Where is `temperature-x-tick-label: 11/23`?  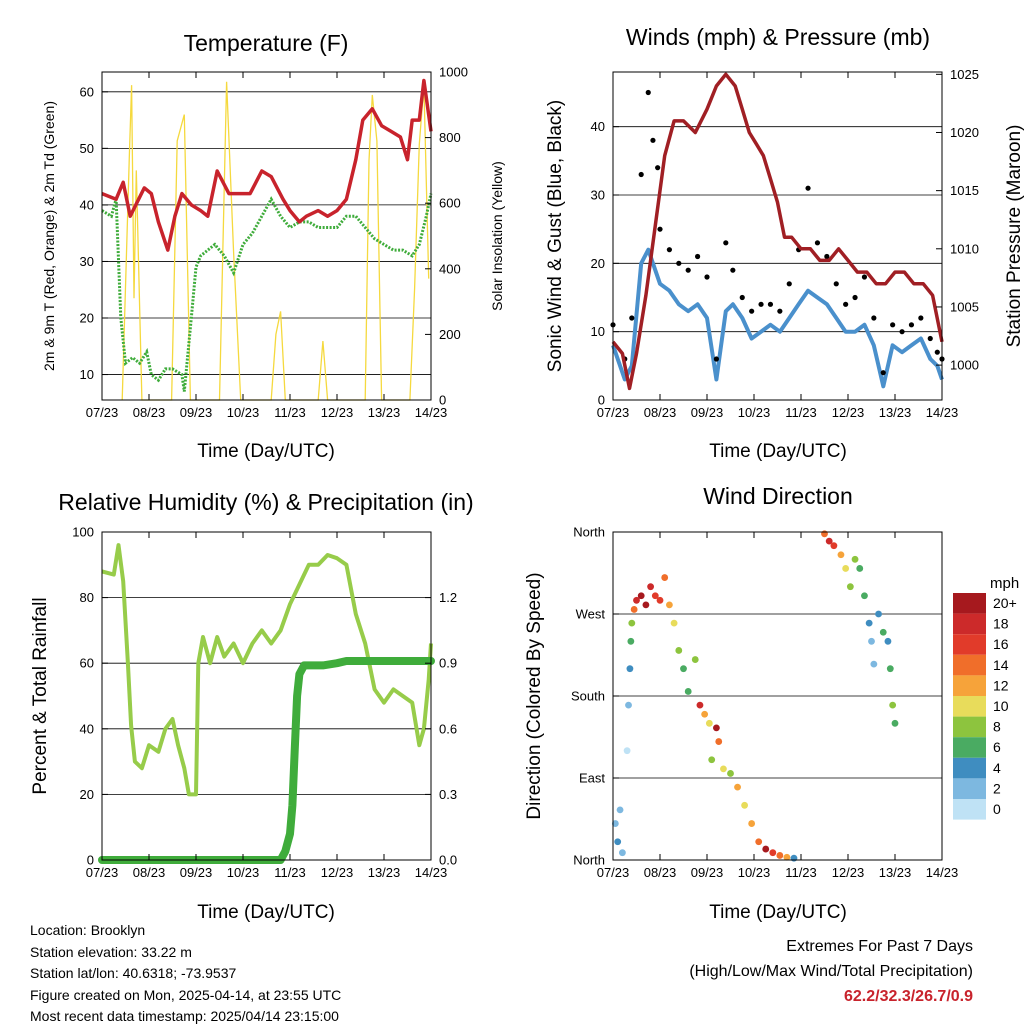
temperature-x-tick-label: 11/23 is located at coordinates (290, 412).